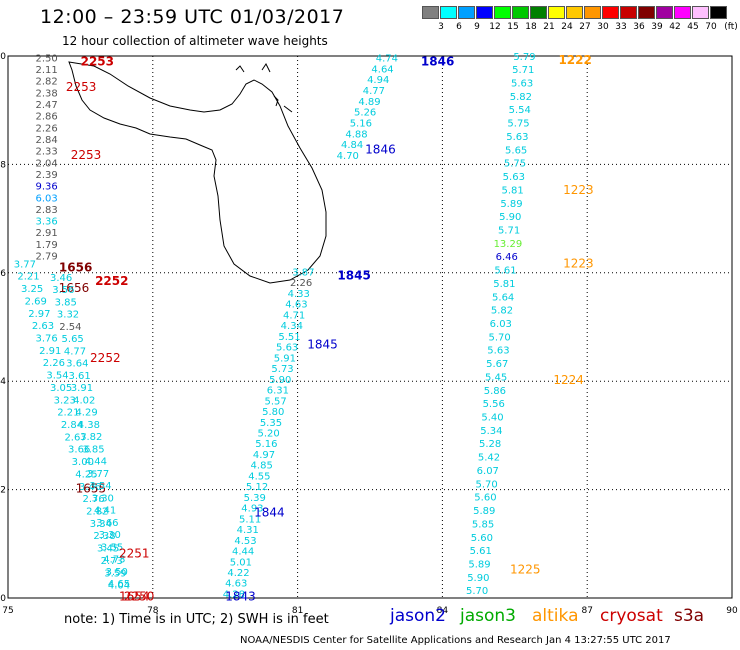  Describe the element at coordinates (79, 450) in the screenshot. I see `swh-value: 3.66` at that location.